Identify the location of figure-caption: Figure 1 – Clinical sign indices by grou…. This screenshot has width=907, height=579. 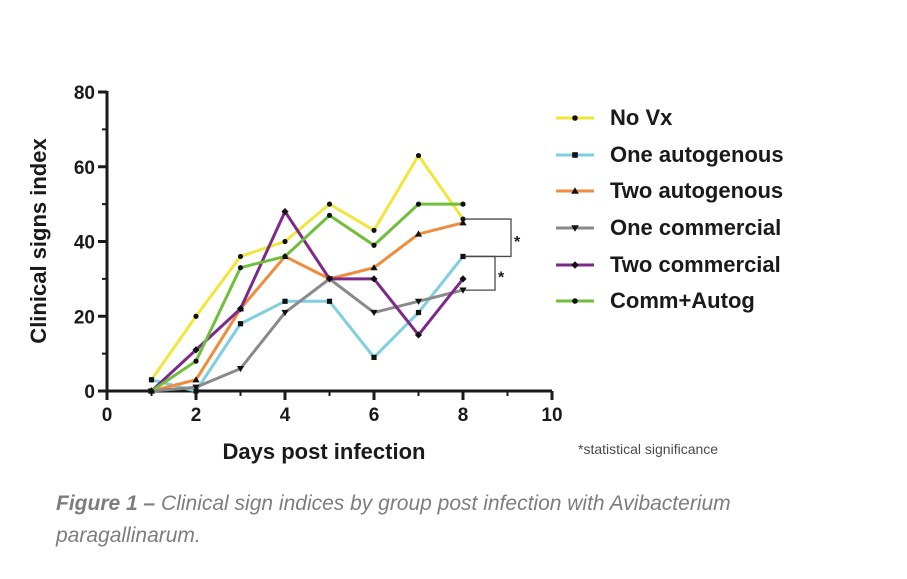
(436, 520).